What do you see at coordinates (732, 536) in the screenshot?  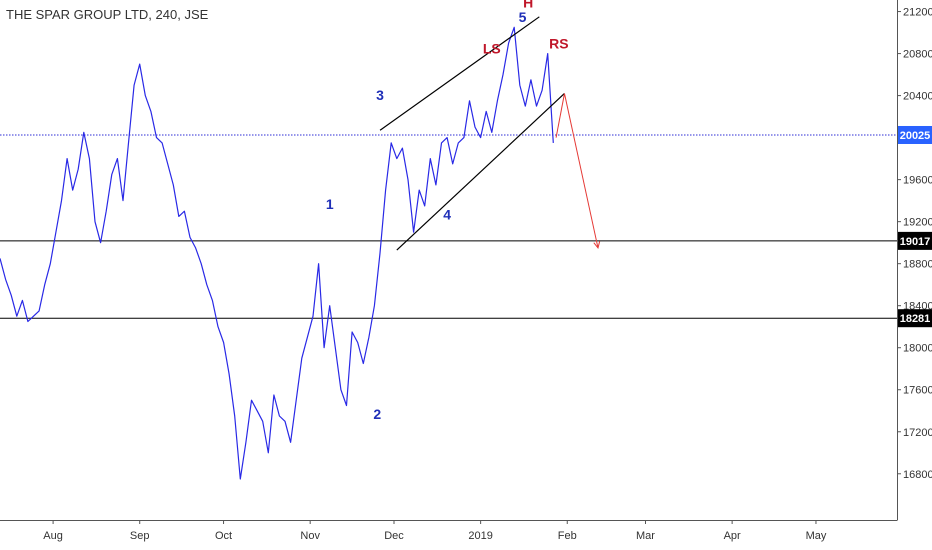 I see `x-tick-label: Apr` at bounding box center [732, 536].